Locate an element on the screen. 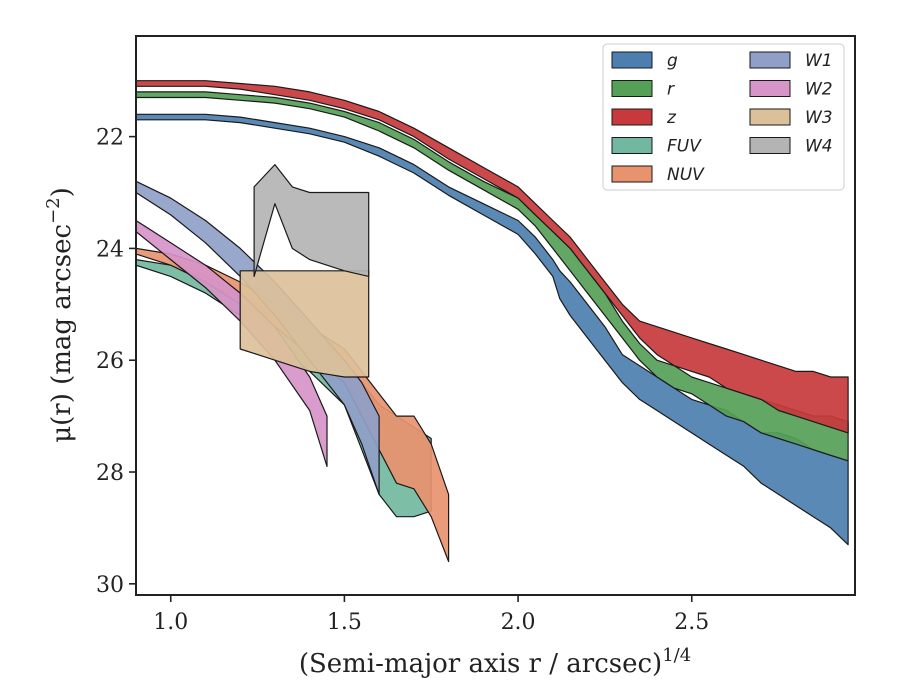 The image size is (900, 700). legend-swatch-w1 is located at coordinates (770, 60).